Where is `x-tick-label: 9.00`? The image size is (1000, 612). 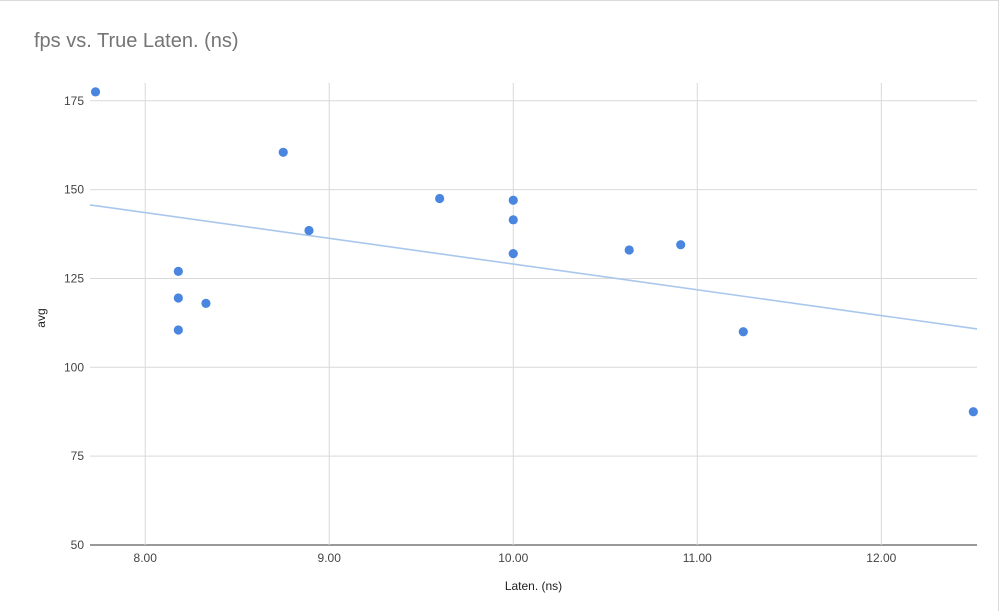 x-tick-label: 9.00 is located at coordinates (330, 558).